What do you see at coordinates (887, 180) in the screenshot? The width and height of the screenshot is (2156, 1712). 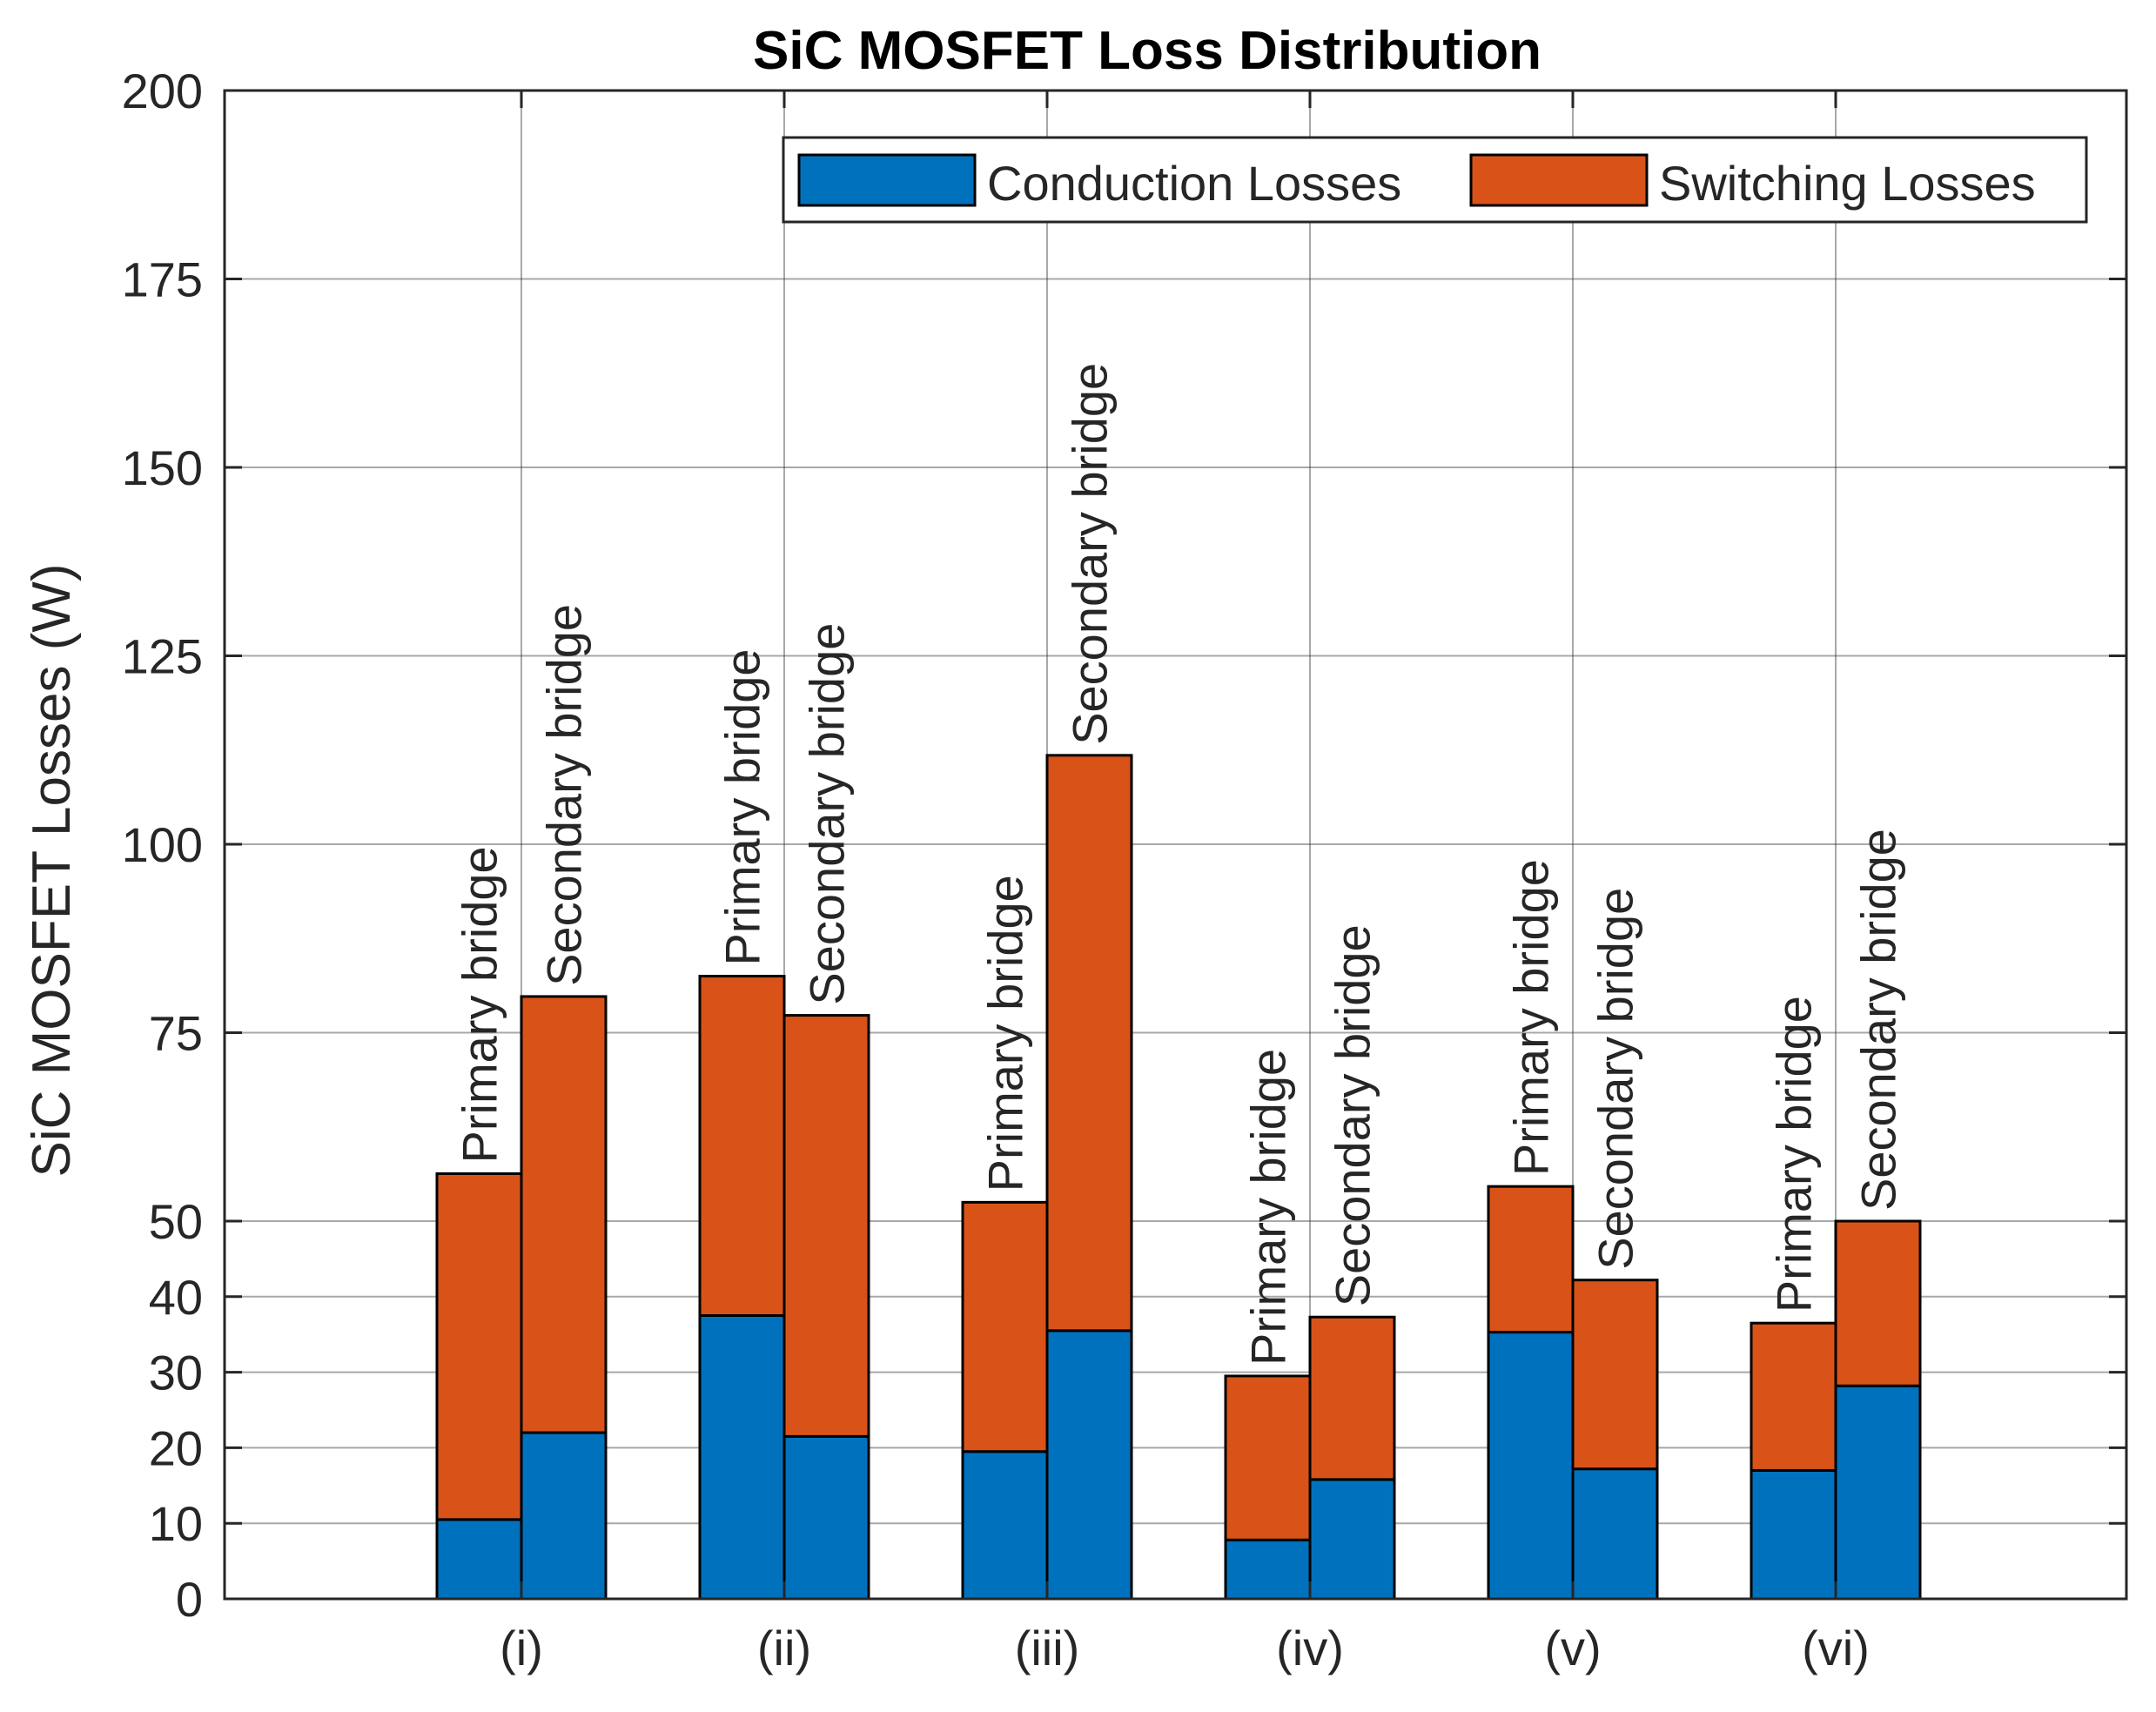 I see `legend-swatch-conduction` at bounding box center [887, 180].